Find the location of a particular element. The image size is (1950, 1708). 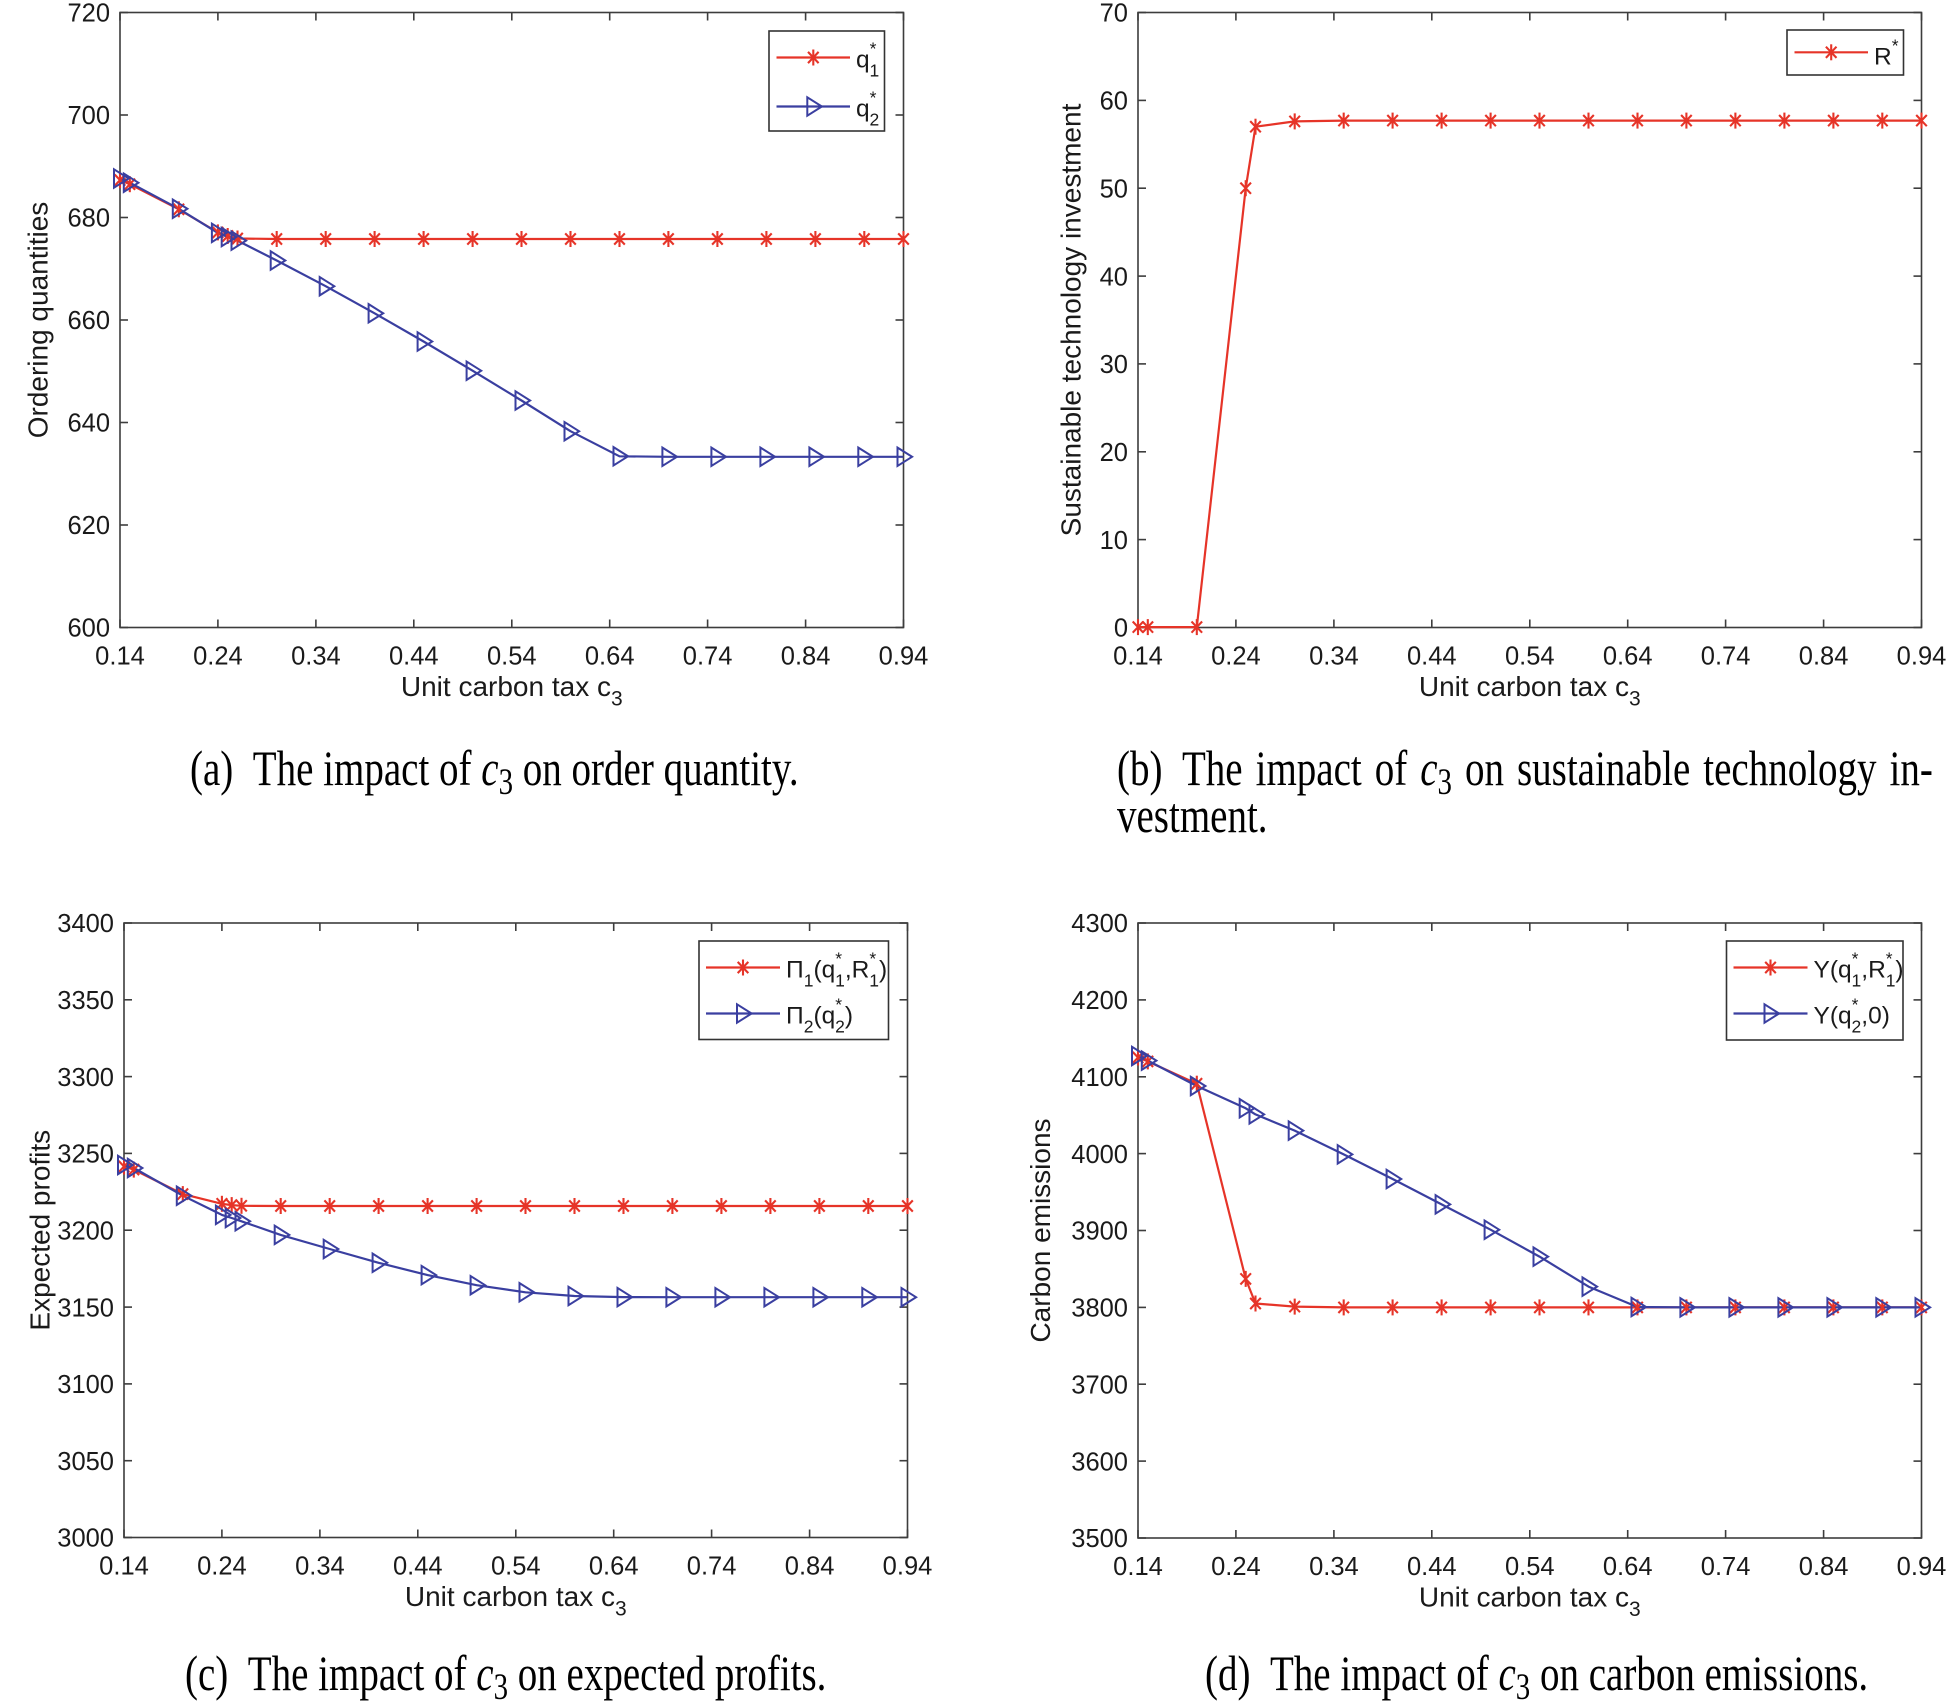

svg-text: Expected profits is located at coordinates (40, 1230).